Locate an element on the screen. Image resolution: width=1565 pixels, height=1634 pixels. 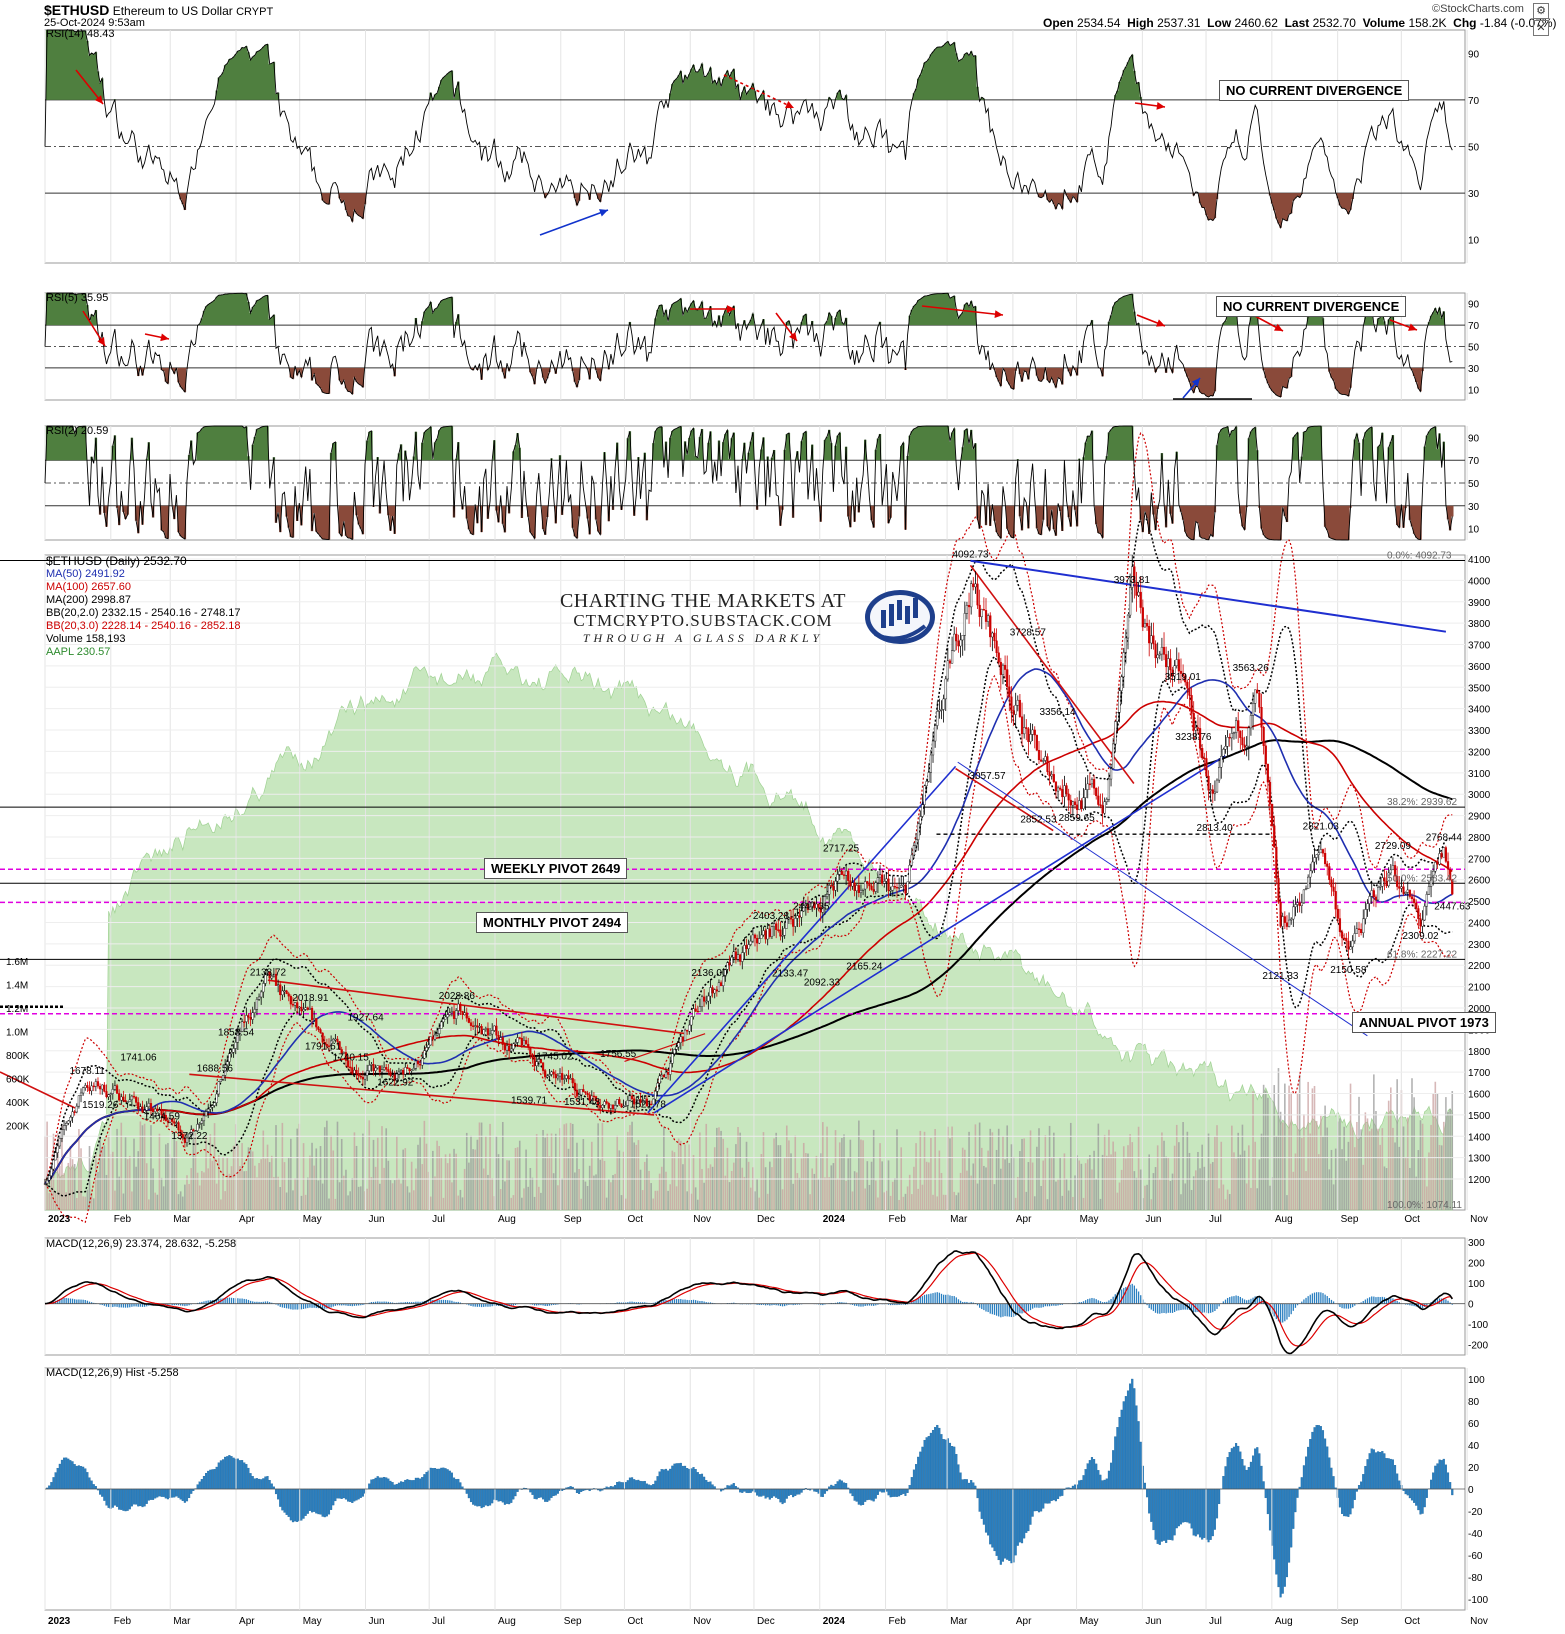
y-tick-price: 1200 is located at coordinates (1479, 1180).